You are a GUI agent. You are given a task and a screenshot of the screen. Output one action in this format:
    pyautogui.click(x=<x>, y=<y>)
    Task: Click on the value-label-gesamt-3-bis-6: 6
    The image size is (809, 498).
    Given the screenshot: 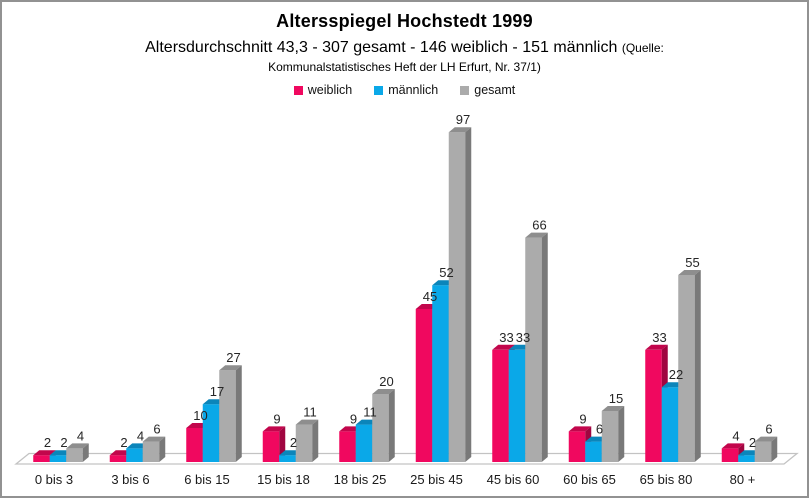 What is the action you would take?
    pyautogui.click(x=156, y=429)
    